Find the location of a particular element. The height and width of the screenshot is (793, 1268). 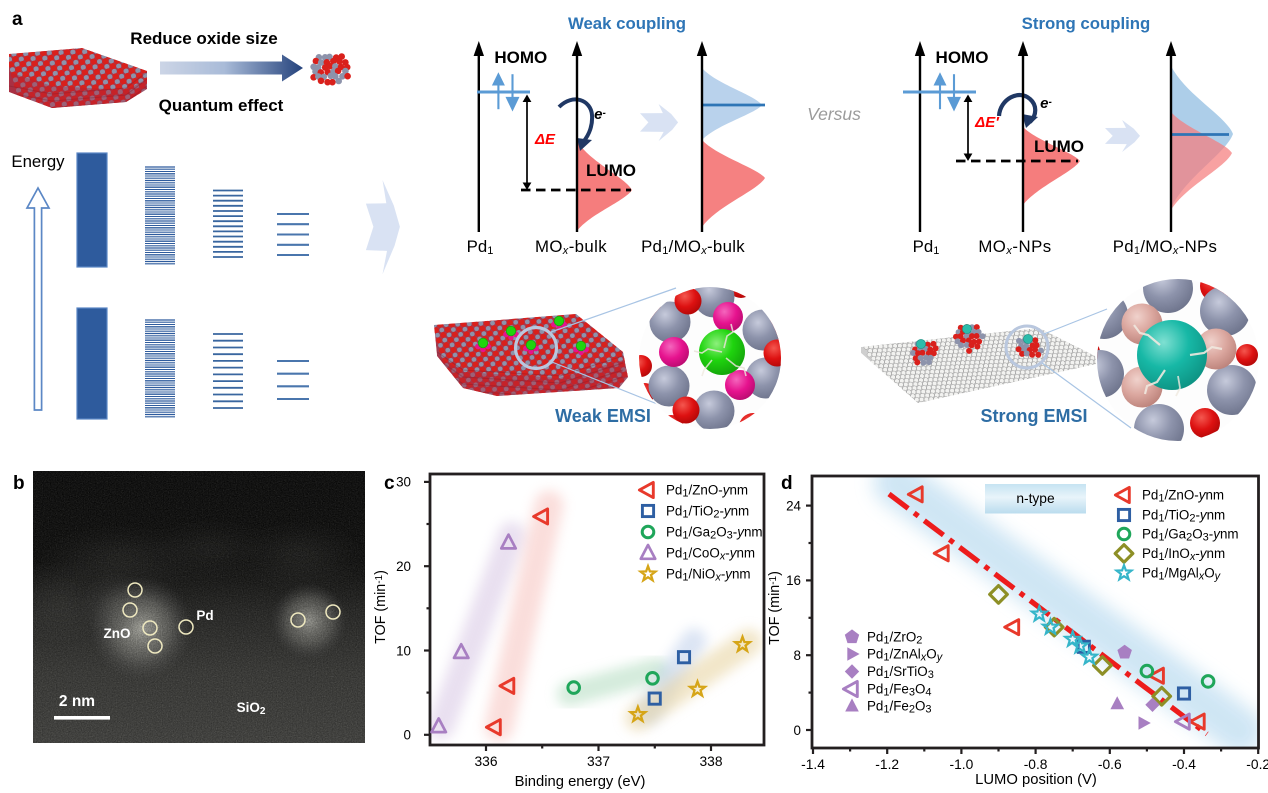

svg-text: -0.2 is located at coordinates (1257, 764).